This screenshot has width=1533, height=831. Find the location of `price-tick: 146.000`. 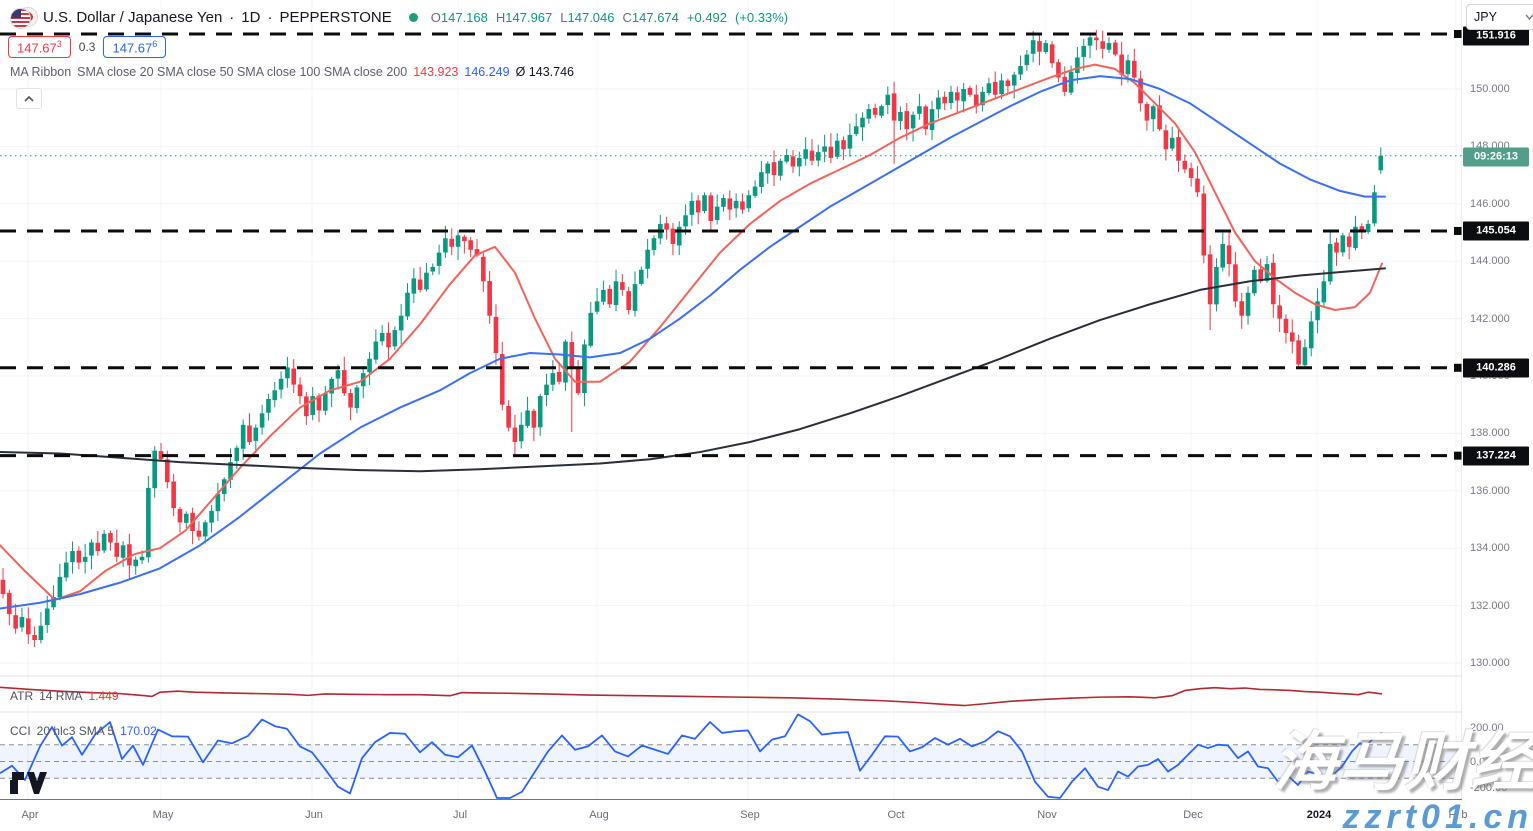

price-tick: 146.000 is located at coordinates (1490, 203).